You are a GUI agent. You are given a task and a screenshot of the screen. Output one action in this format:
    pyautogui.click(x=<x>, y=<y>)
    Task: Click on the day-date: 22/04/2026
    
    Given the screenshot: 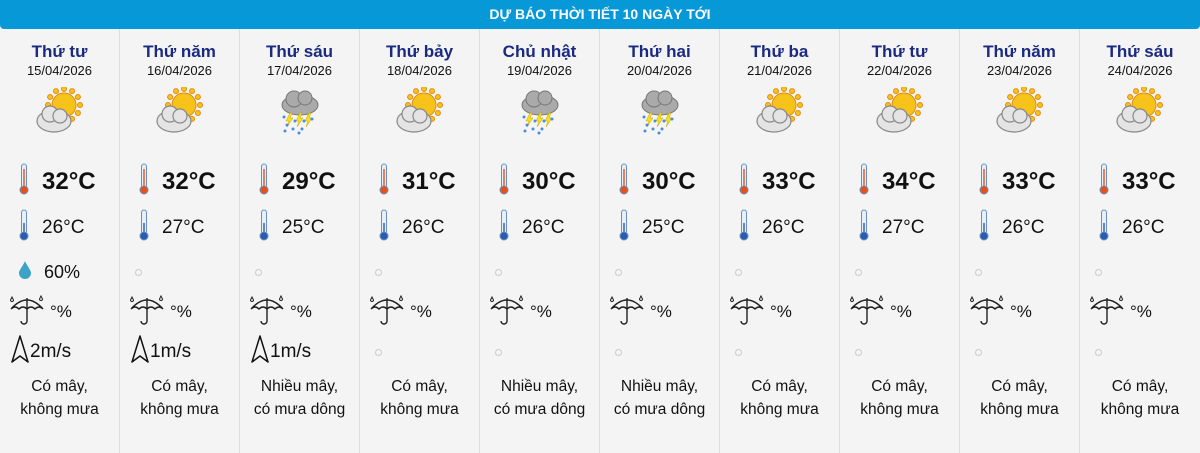 What is the action you would take?
    pyautogui.click(x=899, y=70)
    